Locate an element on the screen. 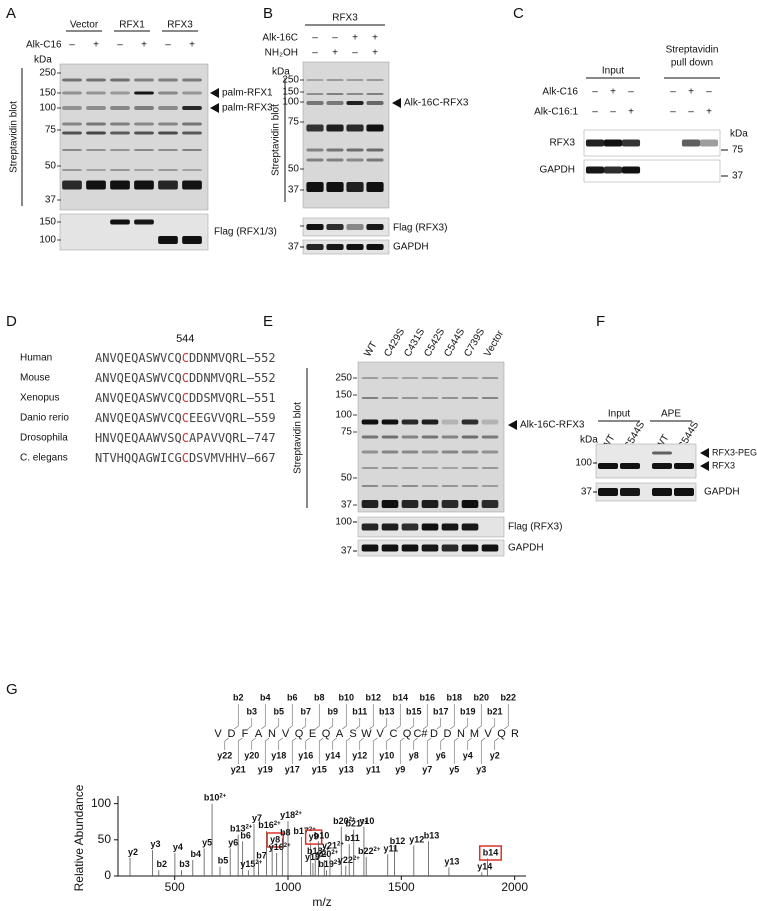 Image resolution: width=757 pixels, height=911 pixels. peak-label: b2 is located at coordinates (162, 865).